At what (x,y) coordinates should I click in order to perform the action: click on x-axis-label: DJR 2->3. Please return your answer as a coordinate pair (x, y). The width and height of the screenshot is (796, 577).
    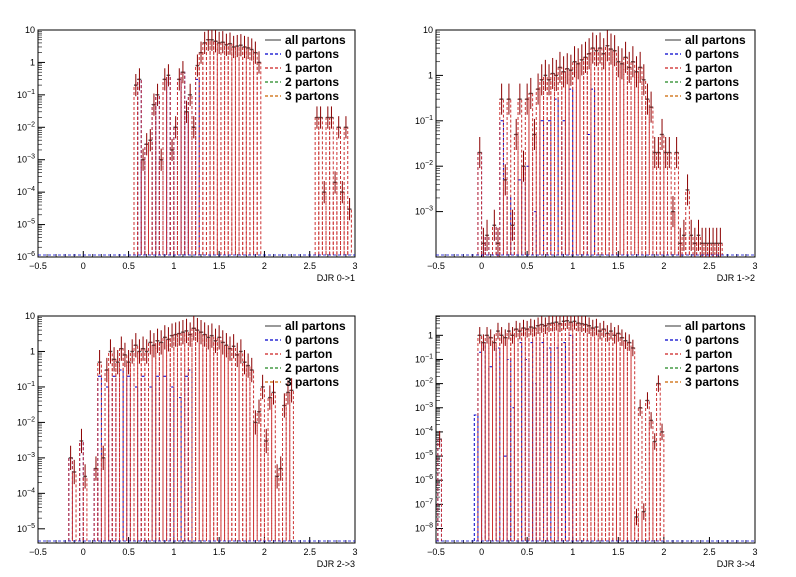
    Looking at the image, I should click on (336, 564).